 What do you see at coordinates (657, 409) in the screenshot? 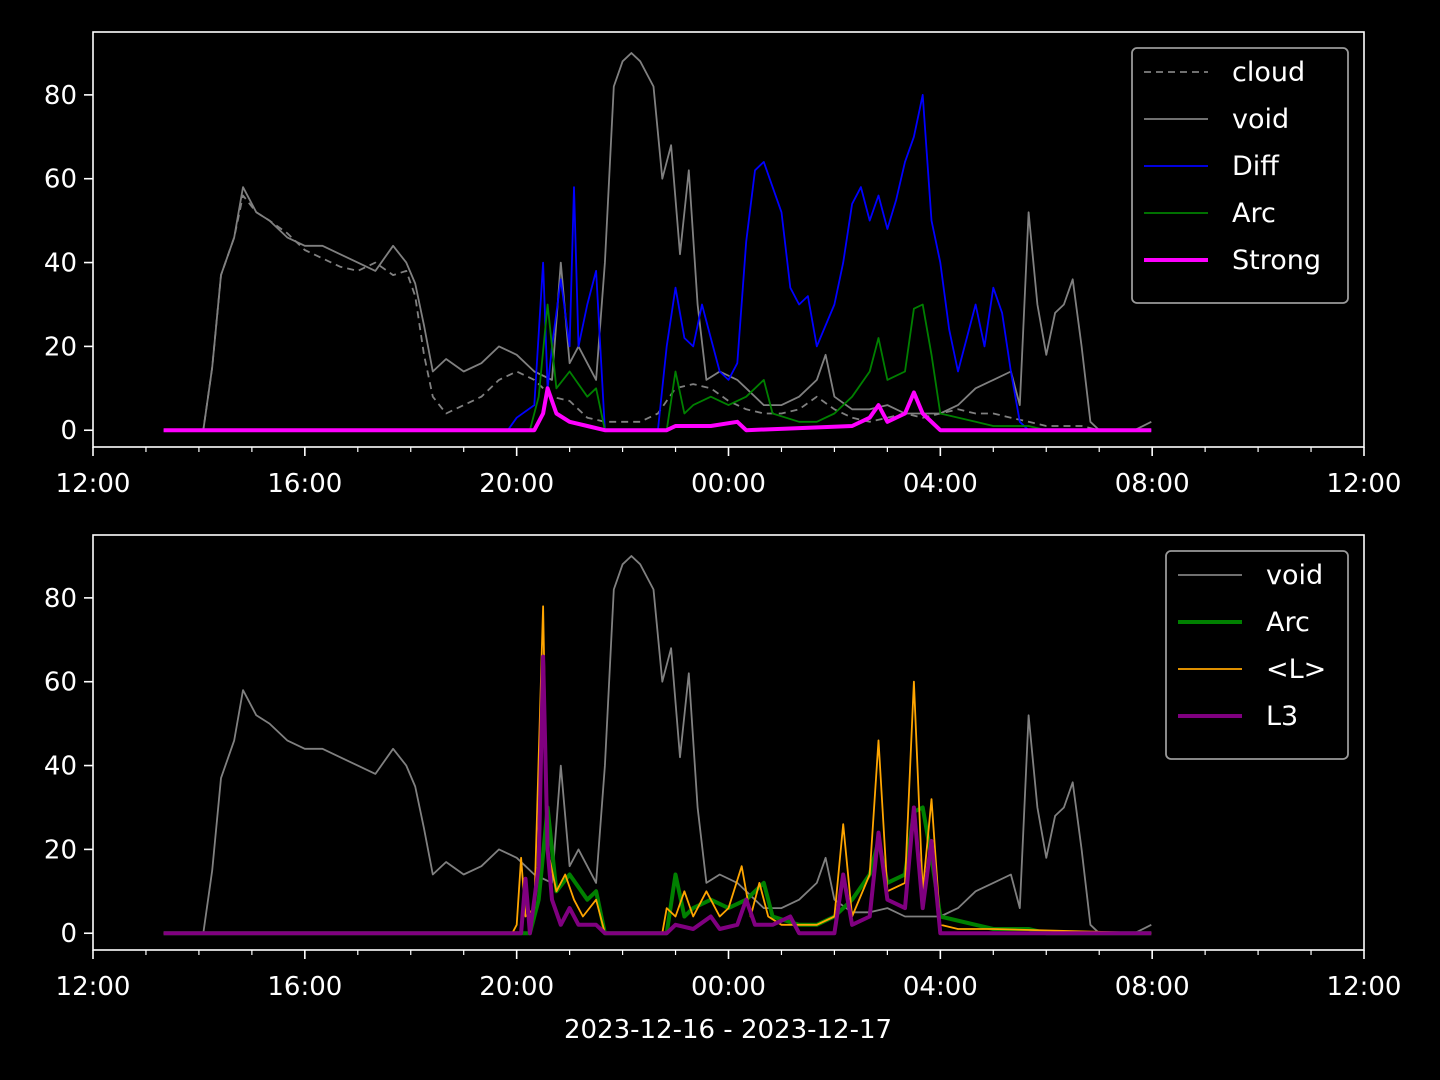
I see `series-line-strong` at bounding box center [657, 409].